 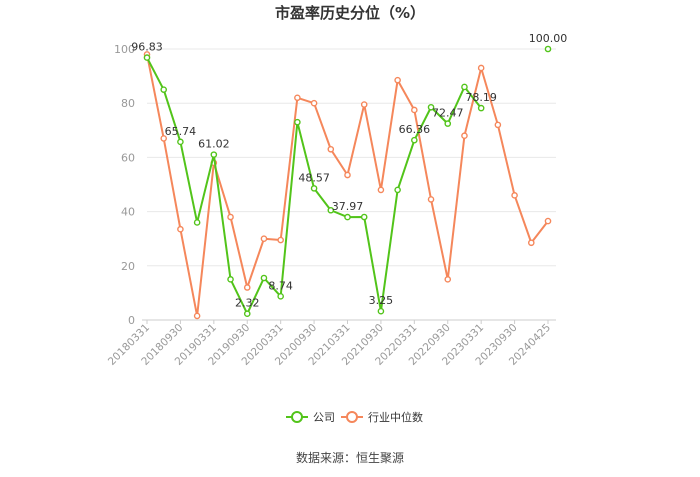 I want to click on legend-item-industry-median: 行业中位数, so click(x=382, y=417).